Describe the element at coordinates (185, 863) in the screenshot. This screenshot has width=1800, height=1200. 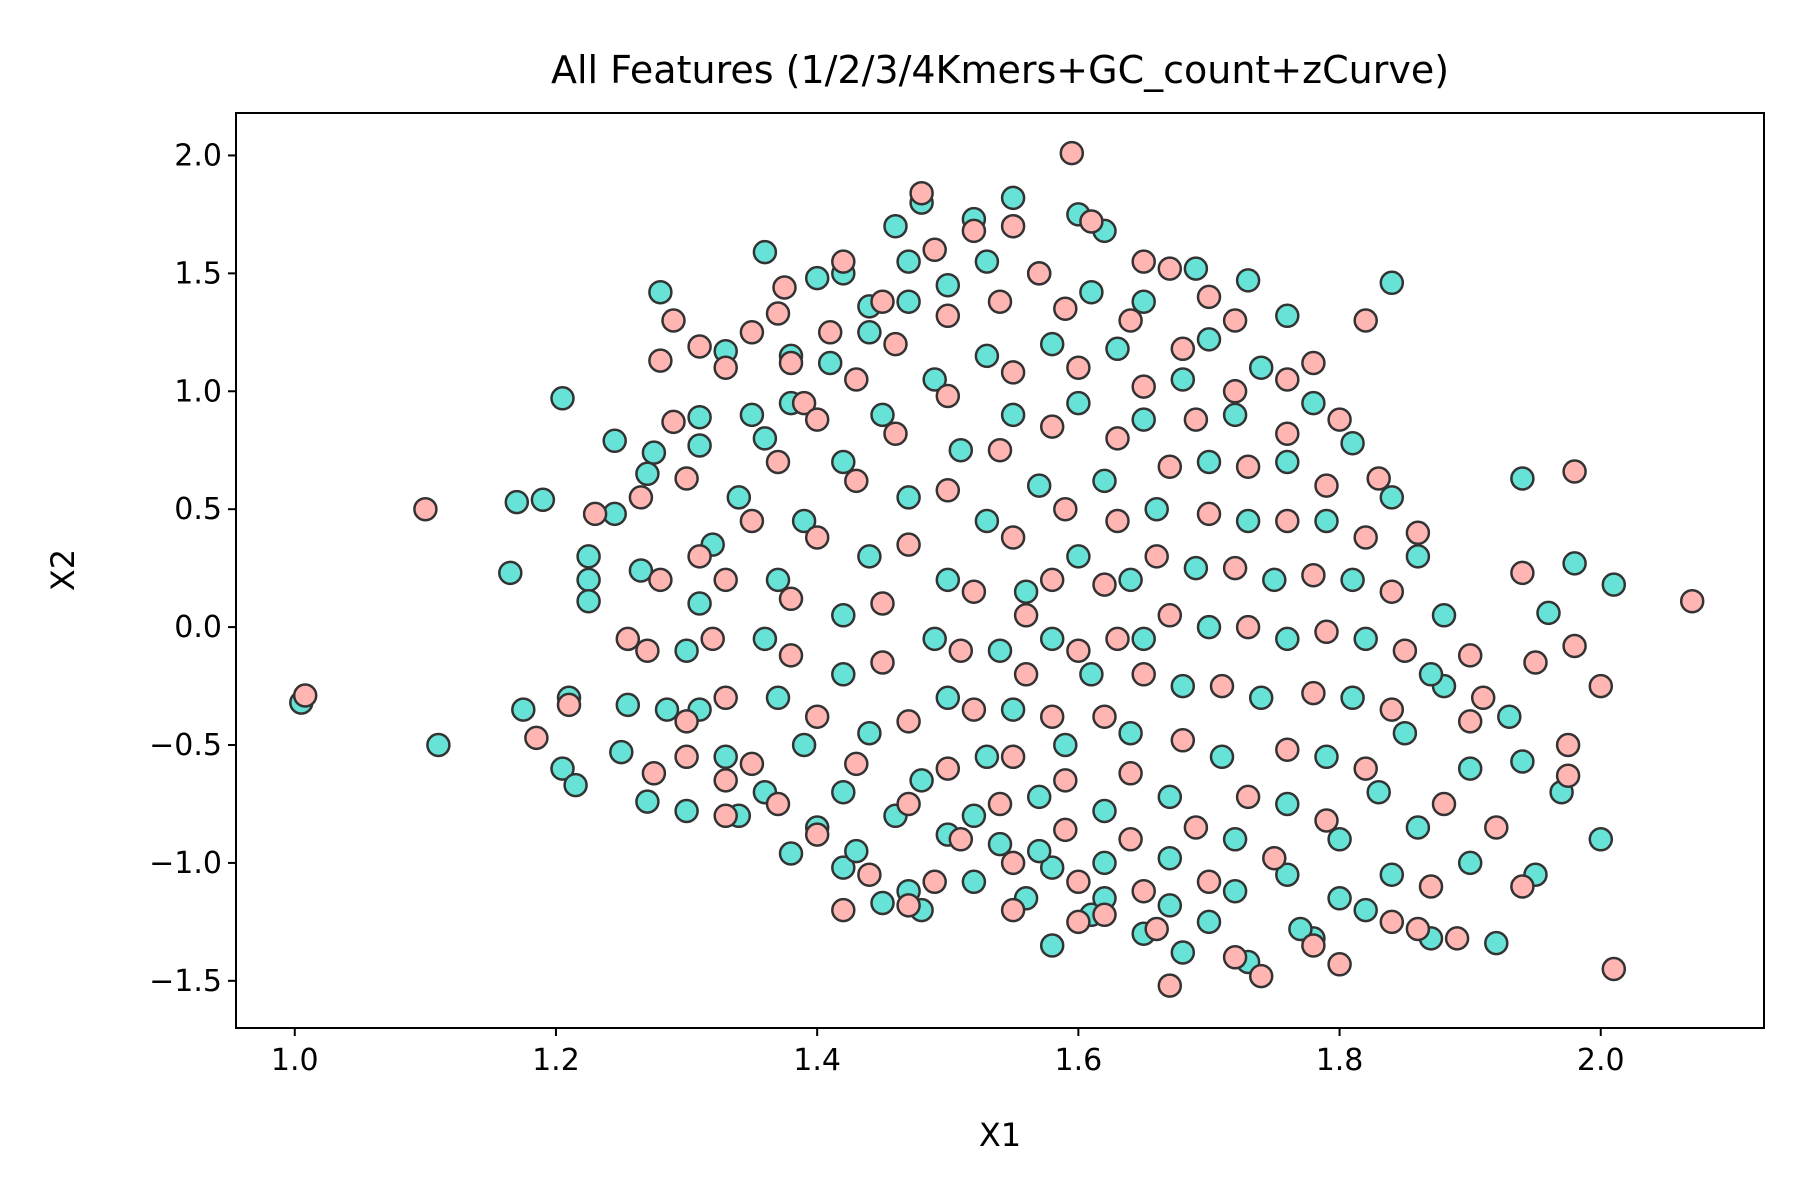
I see `y-tick-label: −1.0` at that location.